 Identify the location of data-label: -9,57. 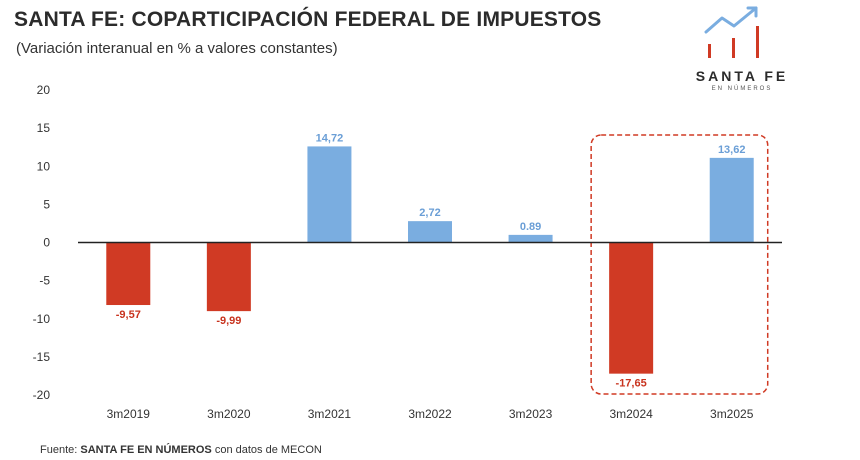
(128, 315).